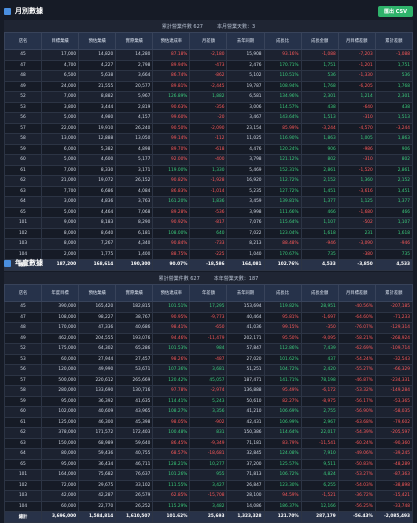 The height and width of the screenshot is (523, 417). Describe the element at coordinates (23, 65) in the screenshot. I see `cell: 47` at that location.